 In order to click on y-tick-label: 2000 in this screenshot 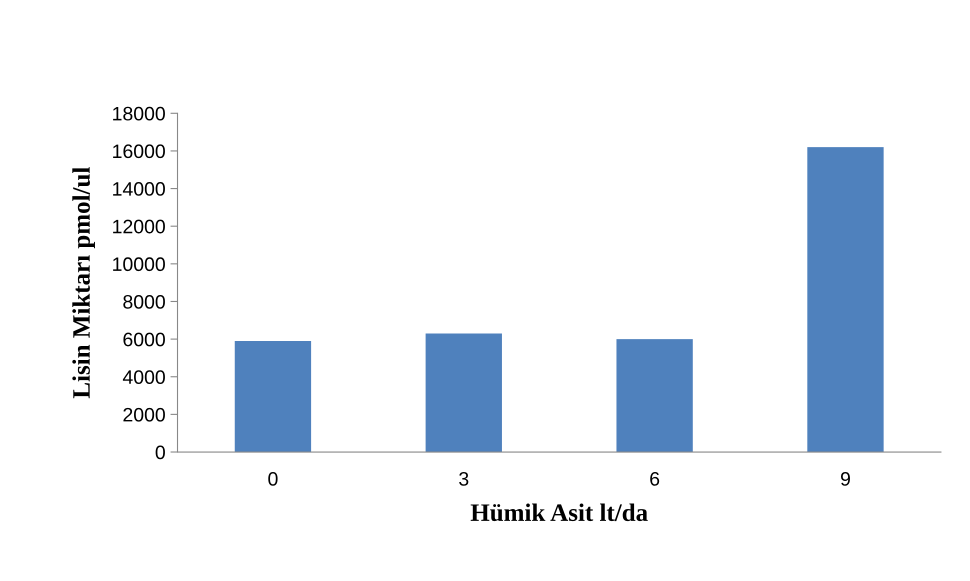, I will do `click(144, 415)`.